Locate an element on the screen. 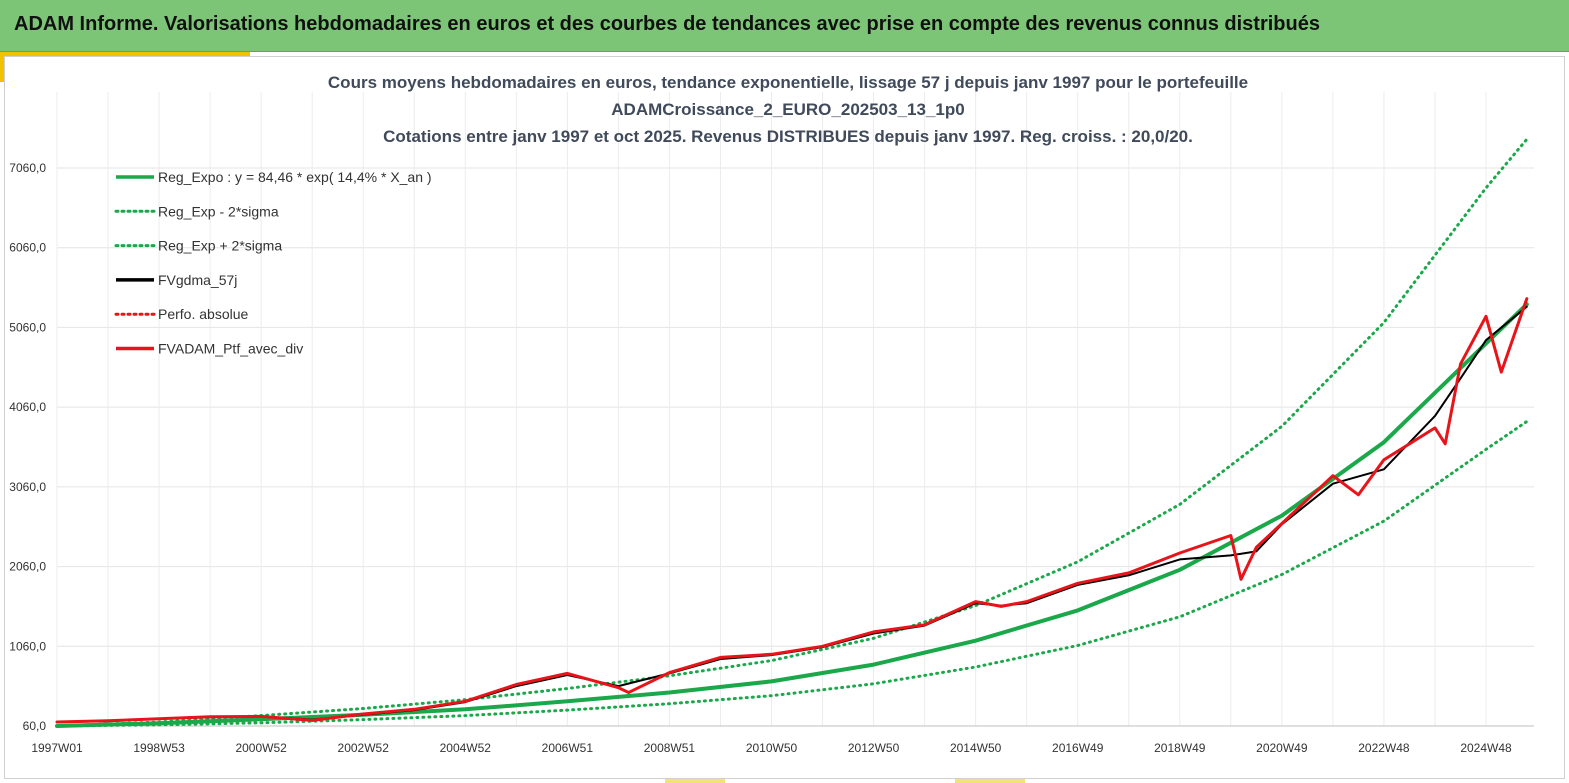 The image size is (1569, 783). y-tick-label: 4060,0 is located at coordinates (27, 407).